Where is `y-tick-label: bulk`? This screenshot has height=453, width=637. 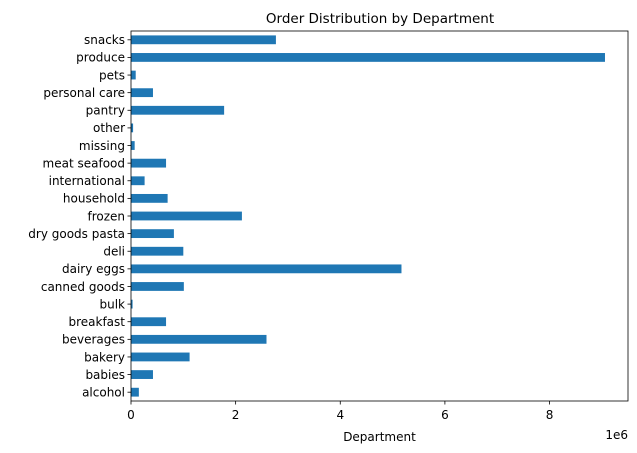 y-tick-label: bulk is located at coordinates (112, 304).